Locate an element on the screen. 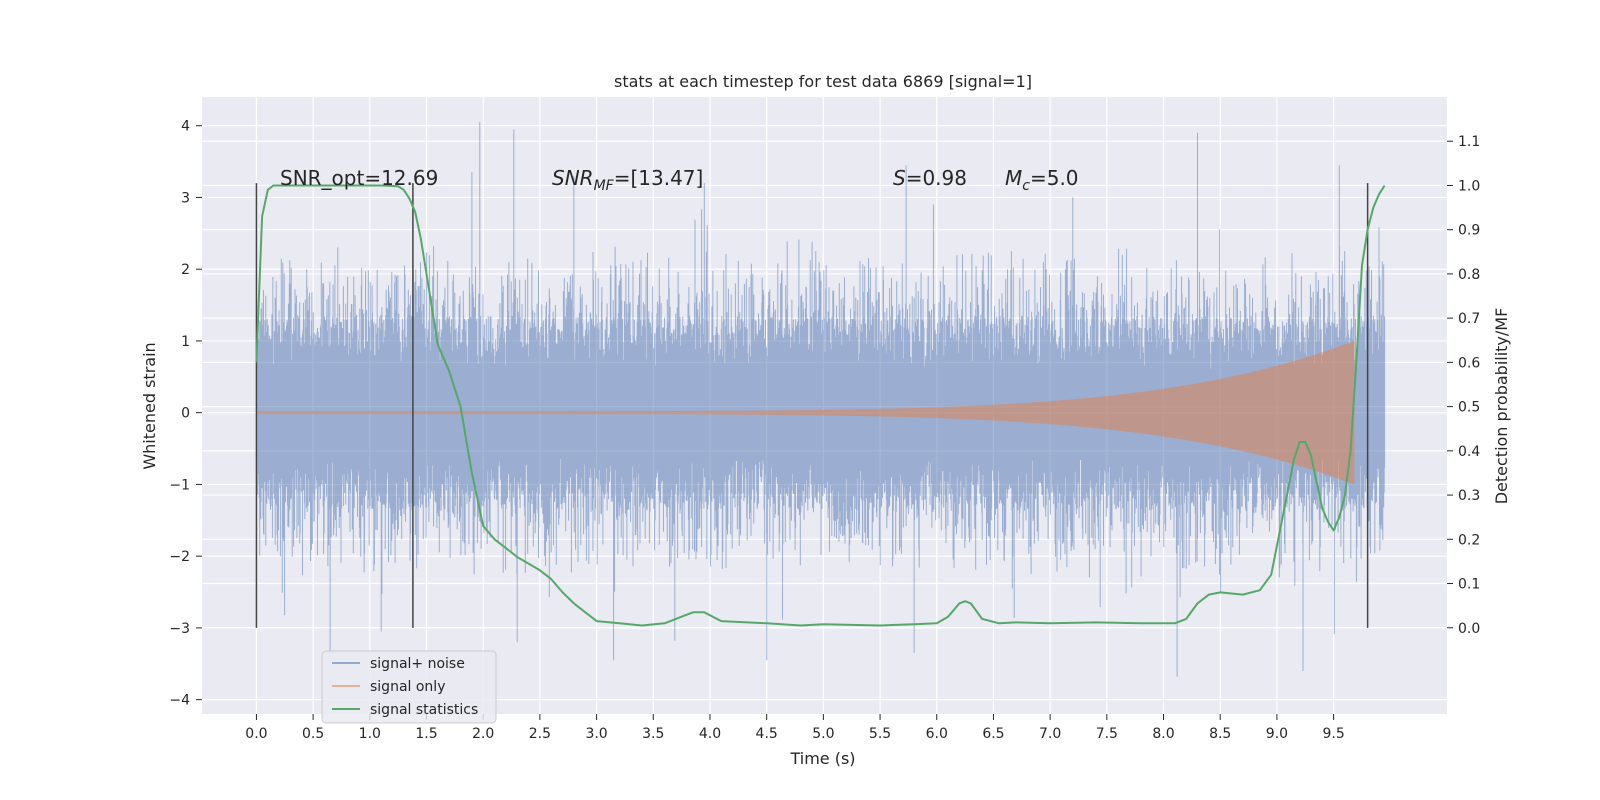  legend-box is located at coordinates (409, 687).